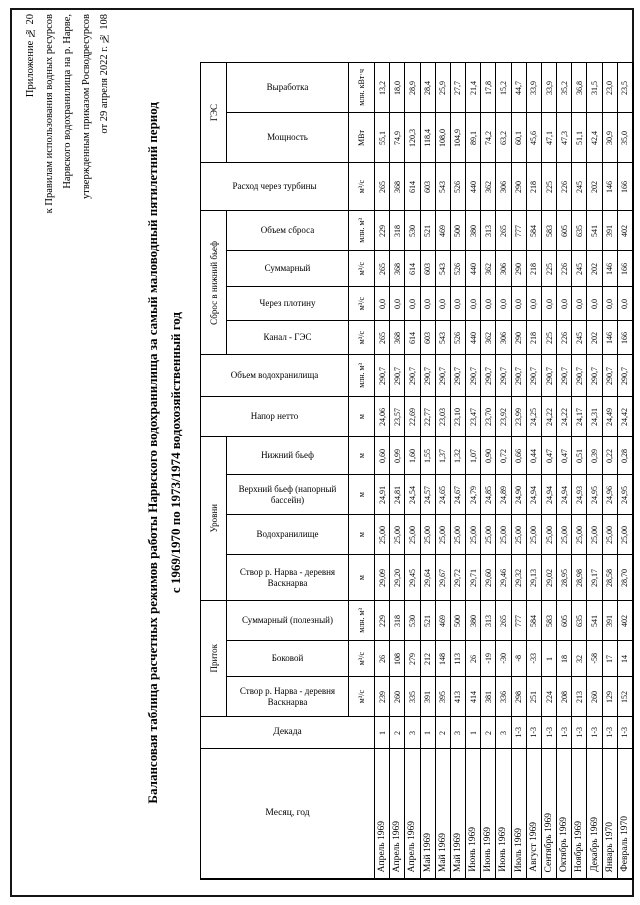 The height and width of the screenshot is (905, 640). I want to click on data-cell: 1,60, so click(413, 456).